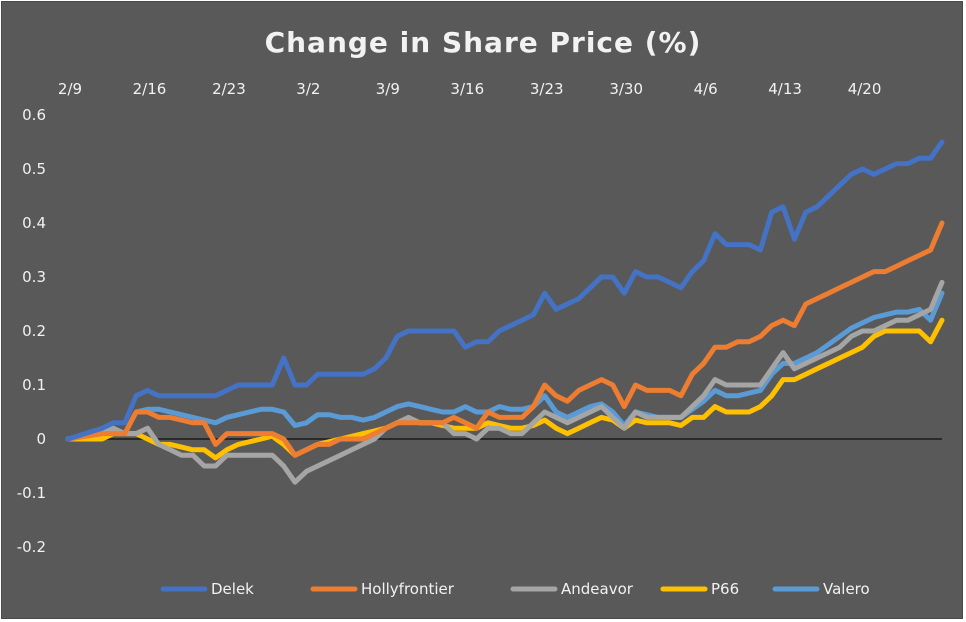  Describe the element at coordinates (229, 89) in the screenshot. I see `x-tick-label: 2/23` at that location.